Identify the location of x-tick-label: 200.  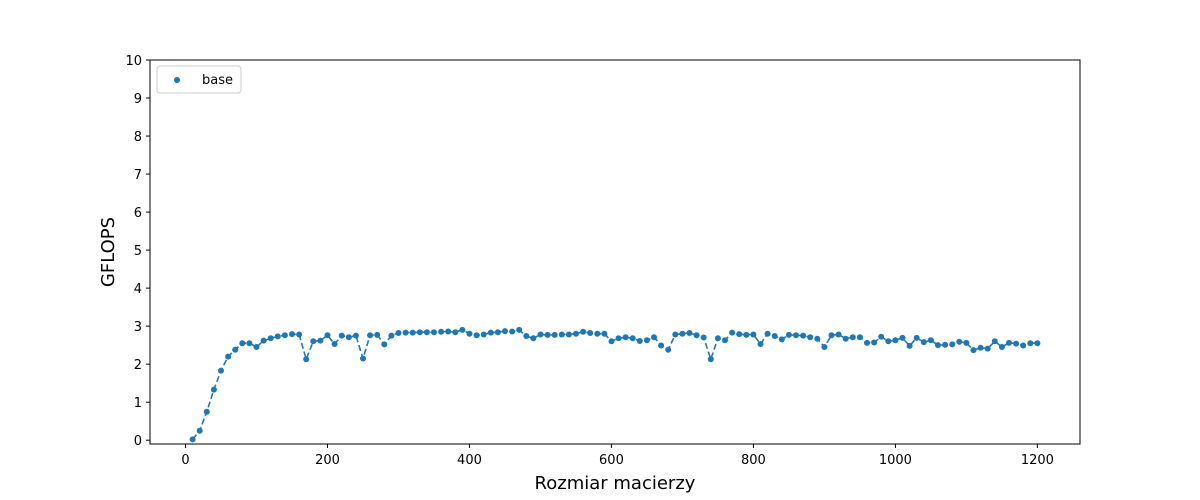
(327, 460).